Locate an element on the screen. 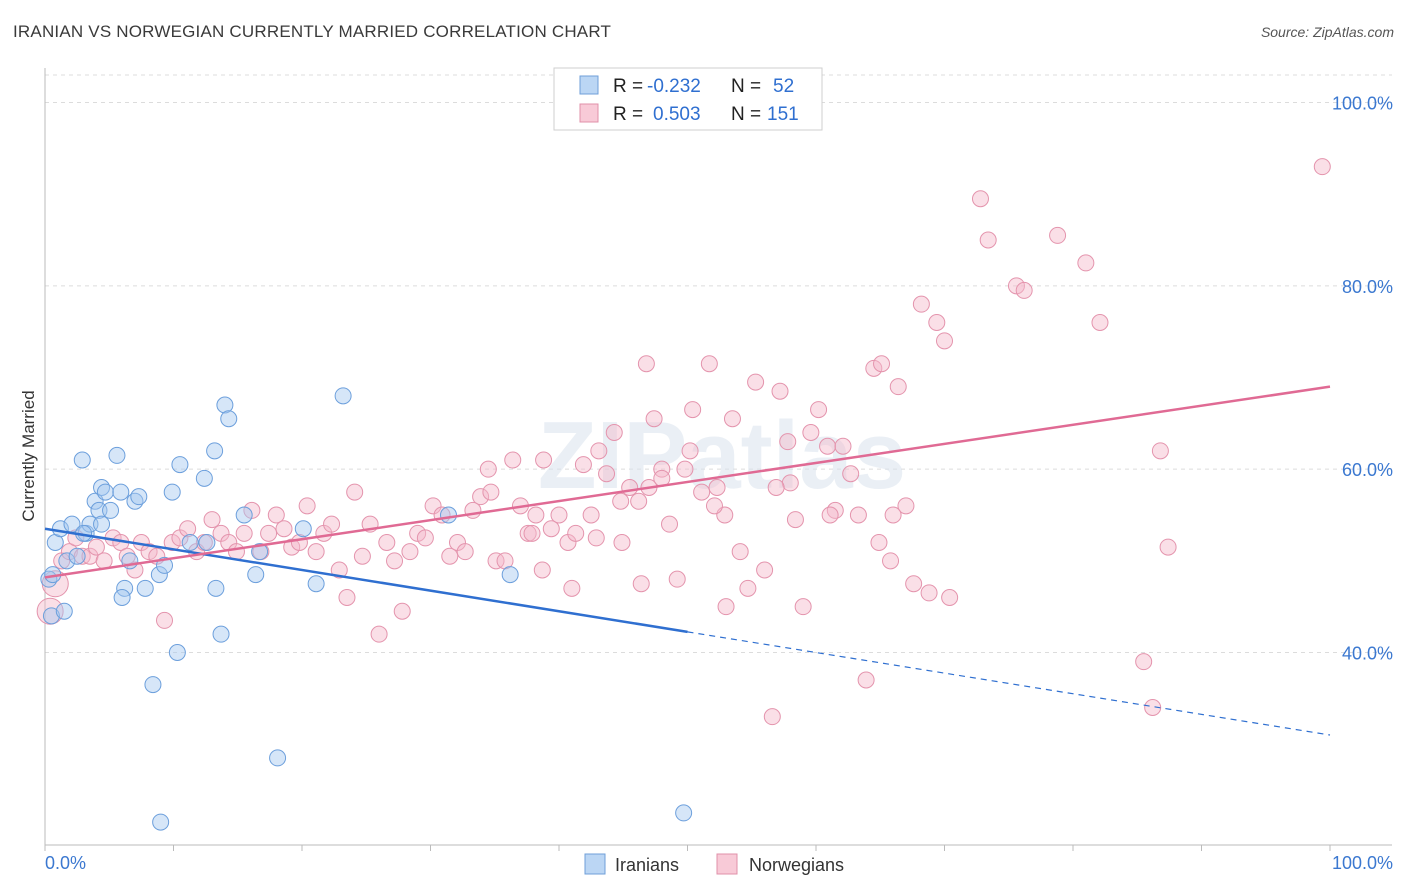 The height and width of the screenshot is (892, 1406). legend-r-value-2: 0.503 is located at coordinates (677, 114).